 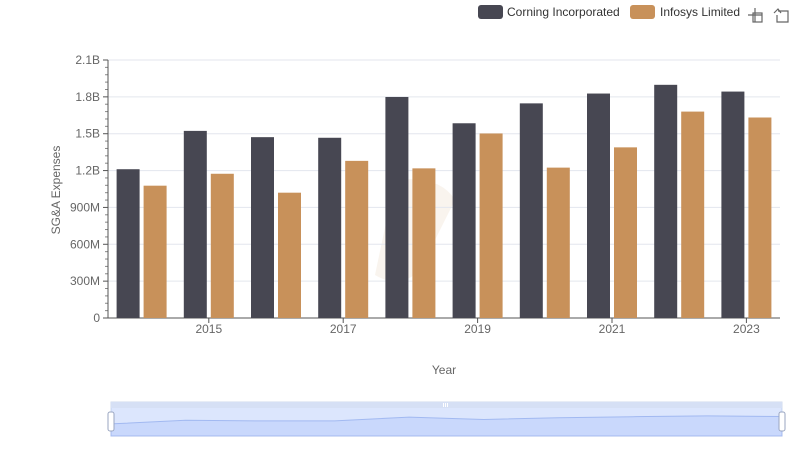 What do you see at coordinates (87, 97) in the screenshot?
I see `y-tick-label: 1.8B` at bounding box center [87, 97].